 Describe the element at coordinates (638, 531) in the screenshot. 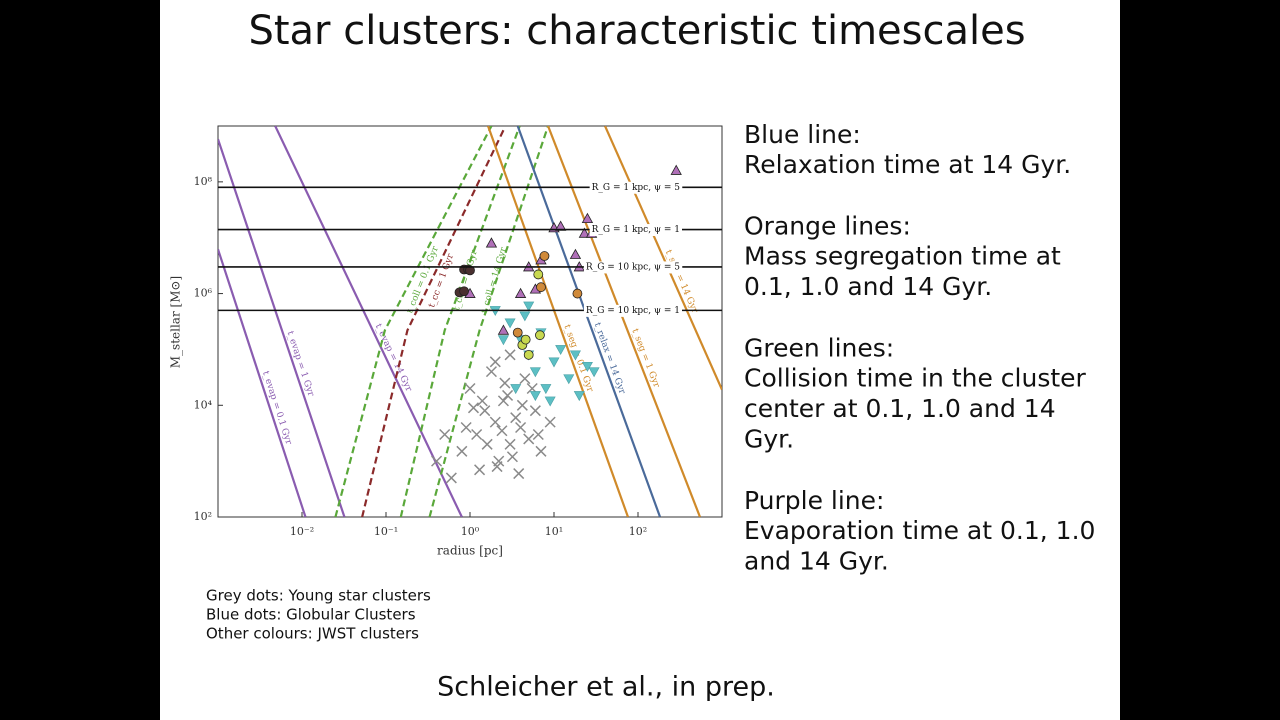

I see `x-tick-label: 10²` at that location.